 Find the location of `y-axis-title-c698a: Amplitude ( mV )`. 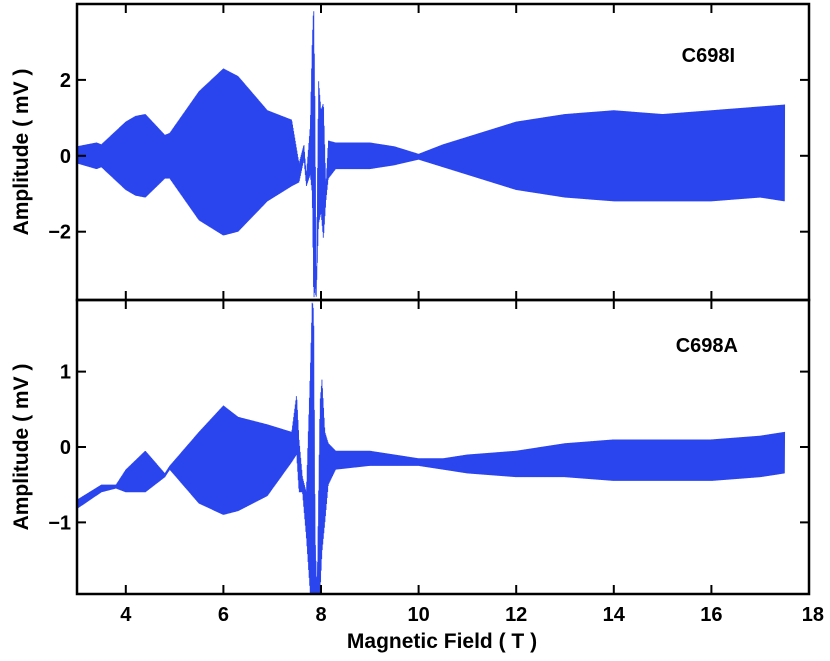

y-axis-title-c698a: Amplitude ( mV ) is located at coordinates (21, 447).